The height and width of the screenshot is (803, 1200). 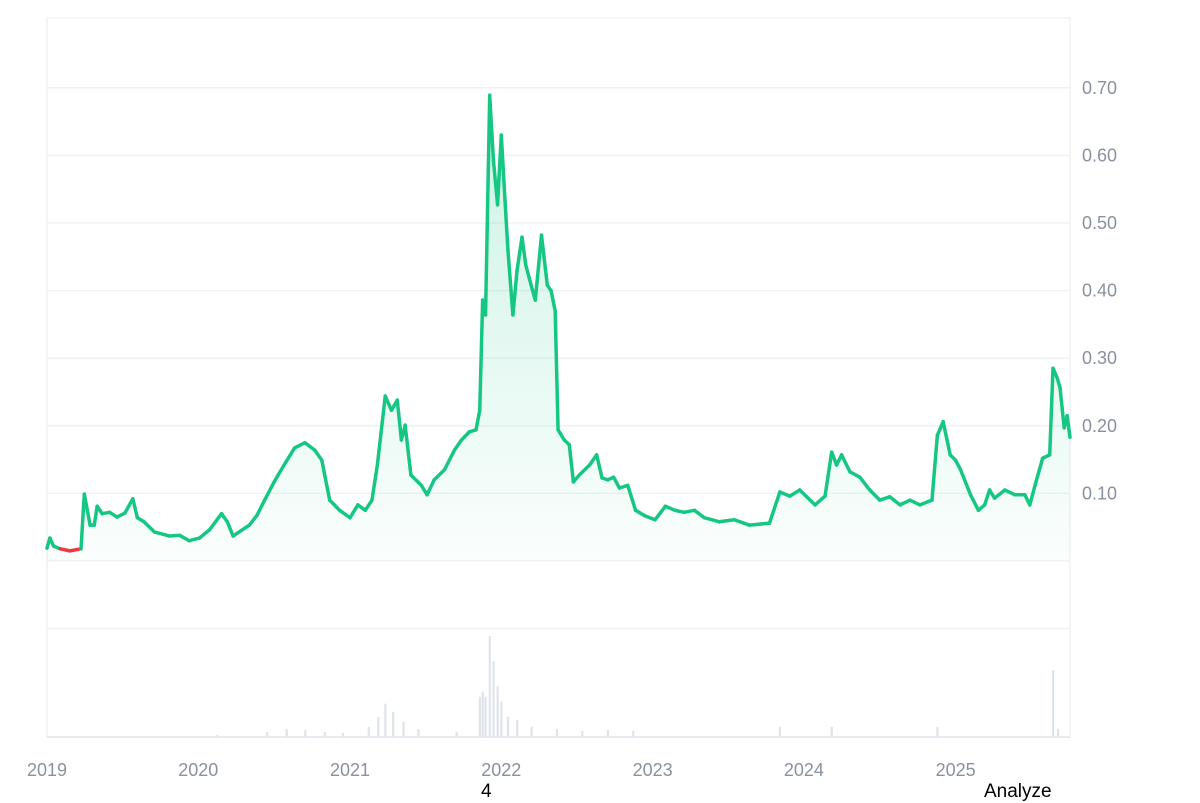 What do you see at coordinates (1099, 358) in the screenshot?
I see `y-tick-label: 0.30` at bounding box center [1099, 358].